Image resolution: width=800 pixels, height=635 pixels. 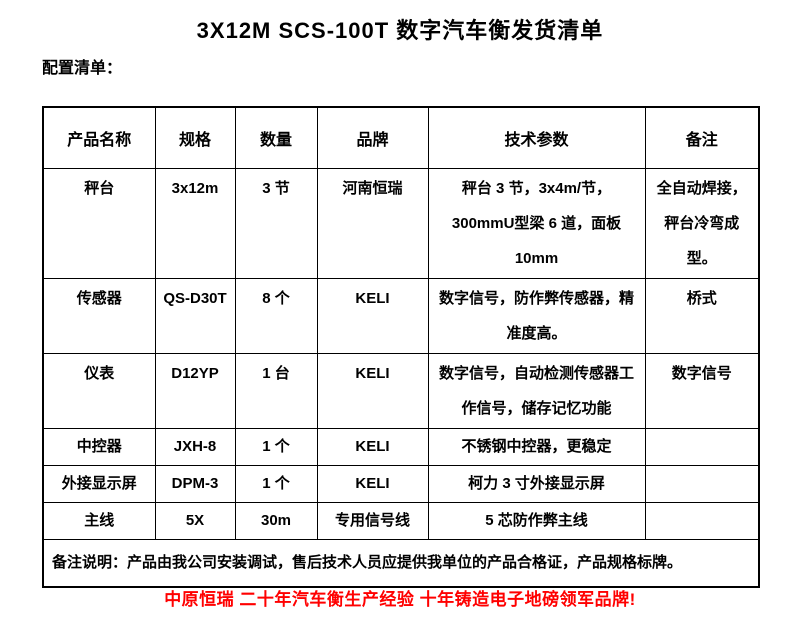 What do you see at coordinates (372, 137) in the screenshot?
I see `header-brand: 品牌` at bounding box center [372, 137].